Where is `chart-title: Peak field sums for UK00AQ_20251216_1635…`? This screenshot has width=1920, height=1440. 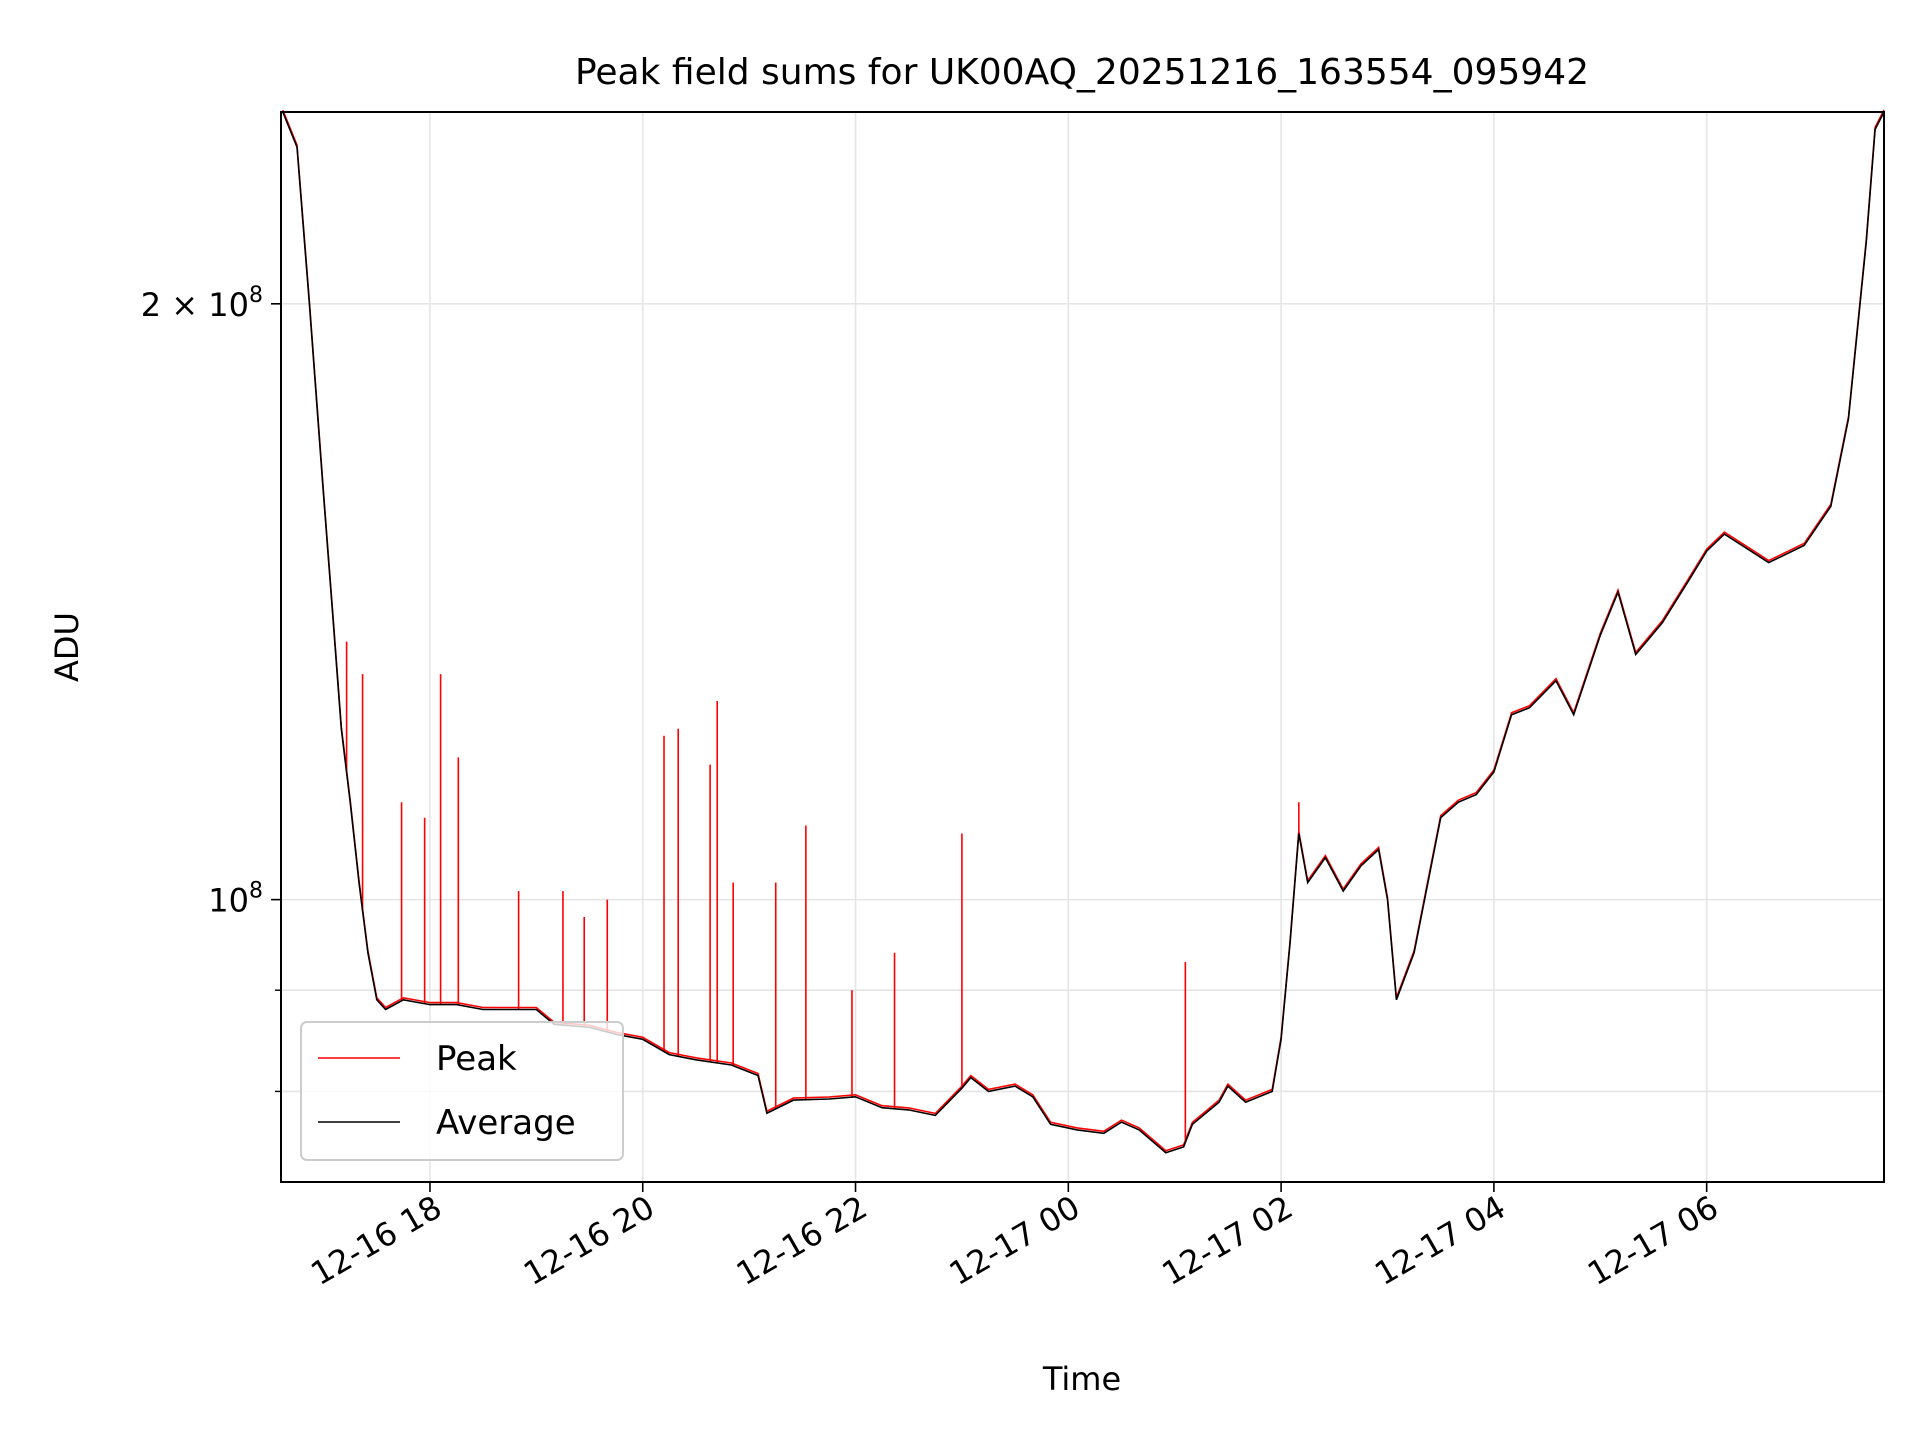
chart-title: Peak field sums for UK00AQ_20251216_1635… is located at coordinates (1082, 72).